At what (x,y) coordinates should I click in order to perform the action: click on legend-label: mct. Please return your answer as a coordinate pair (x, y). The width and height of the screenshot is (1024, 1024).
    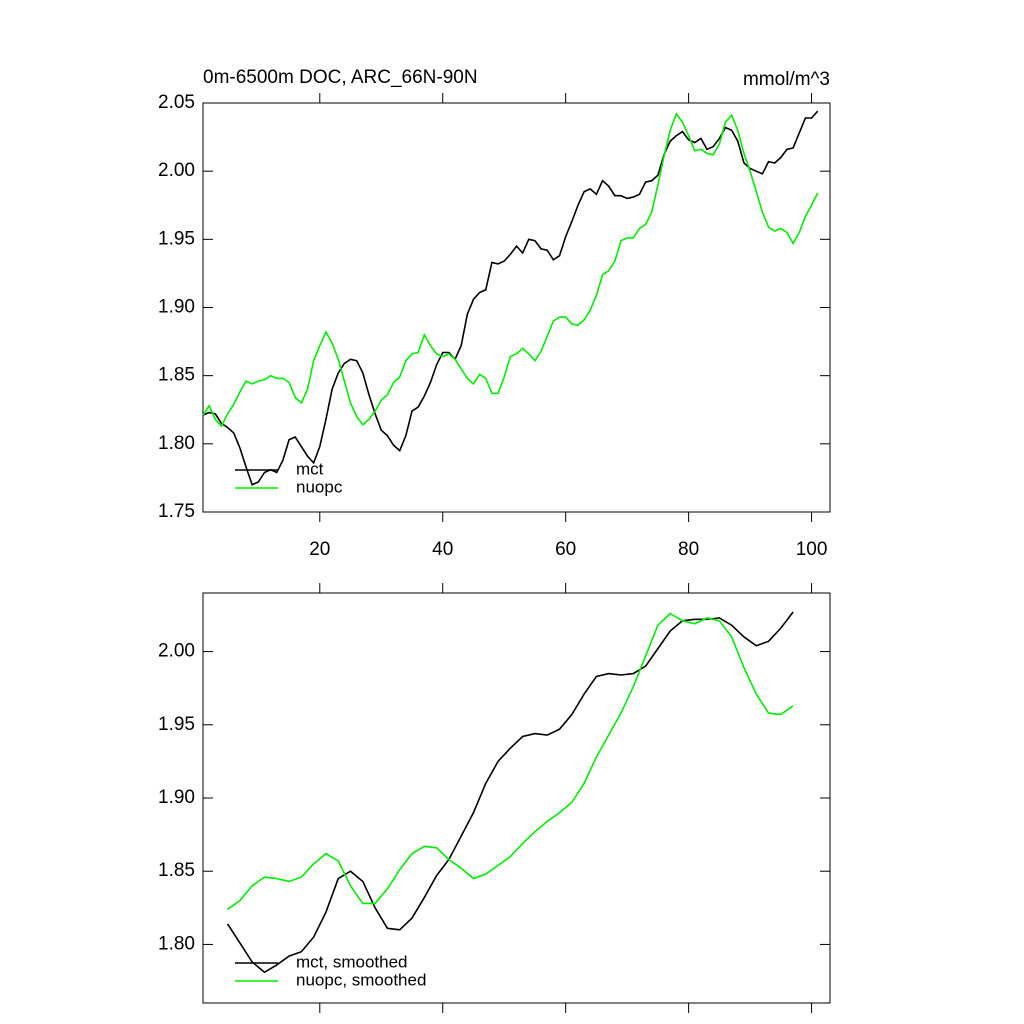
    Looking at the image, I should click on (310, 468).